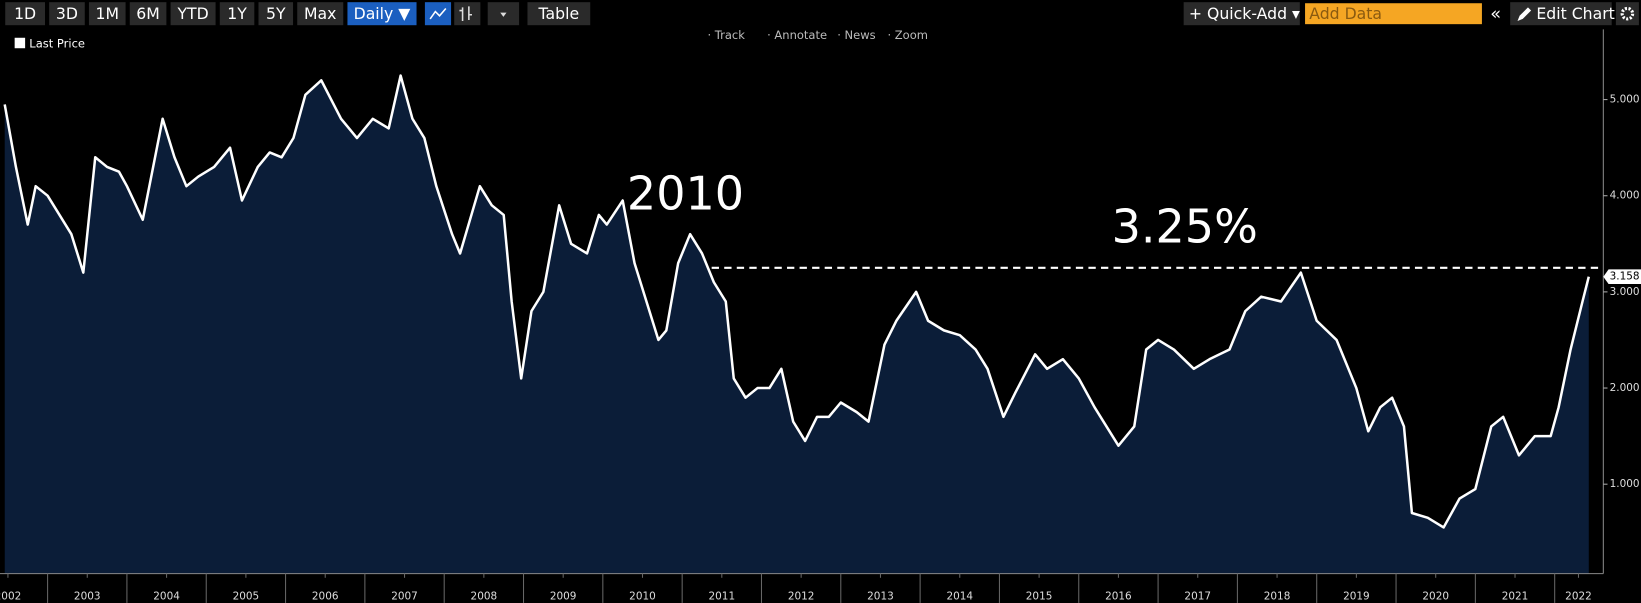 This screenshot has width=1641, height=603. What do you see at coordinates (880, 597) in the screenshot?
I see `x-tick-label: 2013` at bounding box center [880, 597].